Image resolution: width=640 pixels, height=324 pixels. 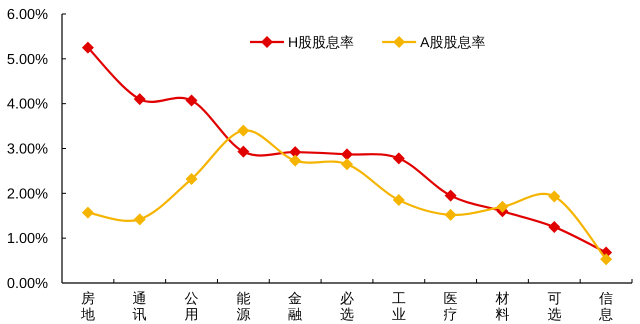 What do you see at coordinates (606, 306) in the screenshot?
I see `x-tick-label: 信息` at bounding box center [606, 306].